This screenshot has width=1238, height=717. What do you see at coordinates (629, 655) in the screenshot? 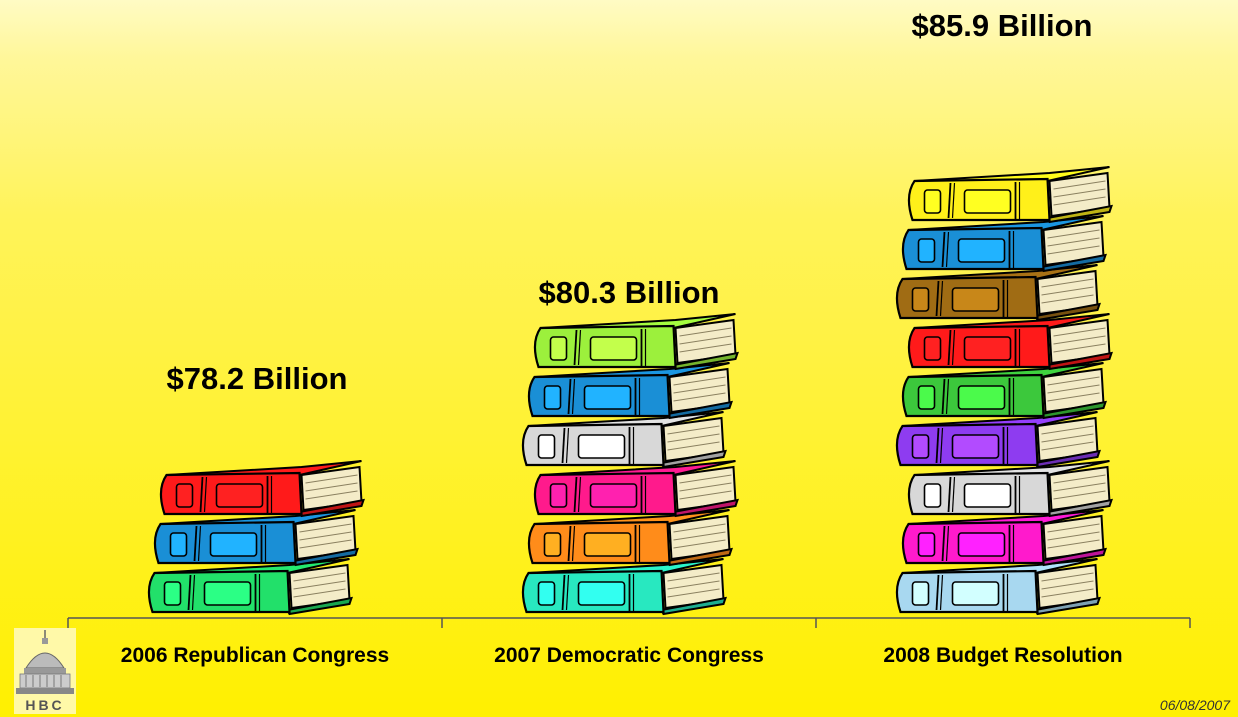
I see `category-label-2007: 2007 Democratic Congress` at bounding box center [629, 655].